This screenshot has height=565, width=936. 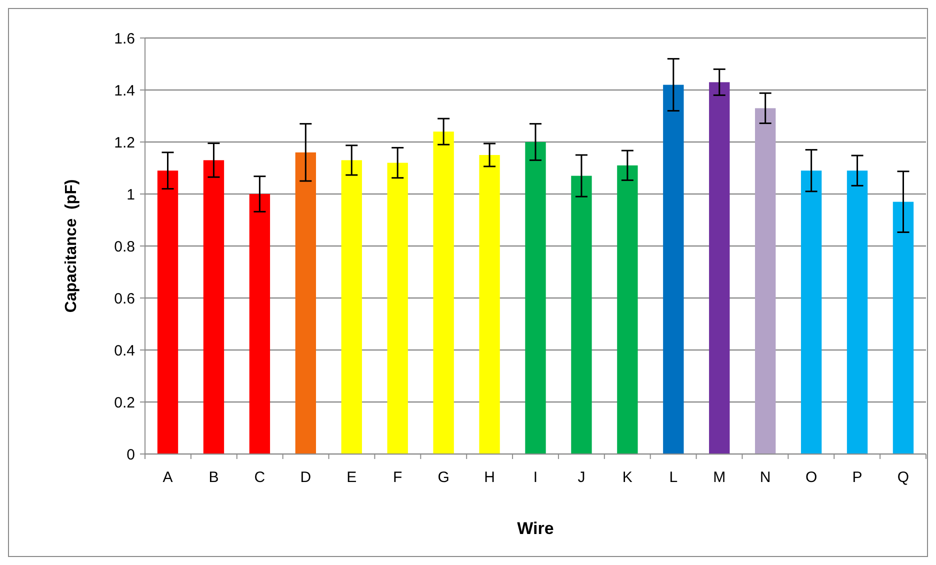 What do you see at coordinates (306, 477) in the screenshot?
I see `x-tick-label: D` at bounding box center [306, 477].